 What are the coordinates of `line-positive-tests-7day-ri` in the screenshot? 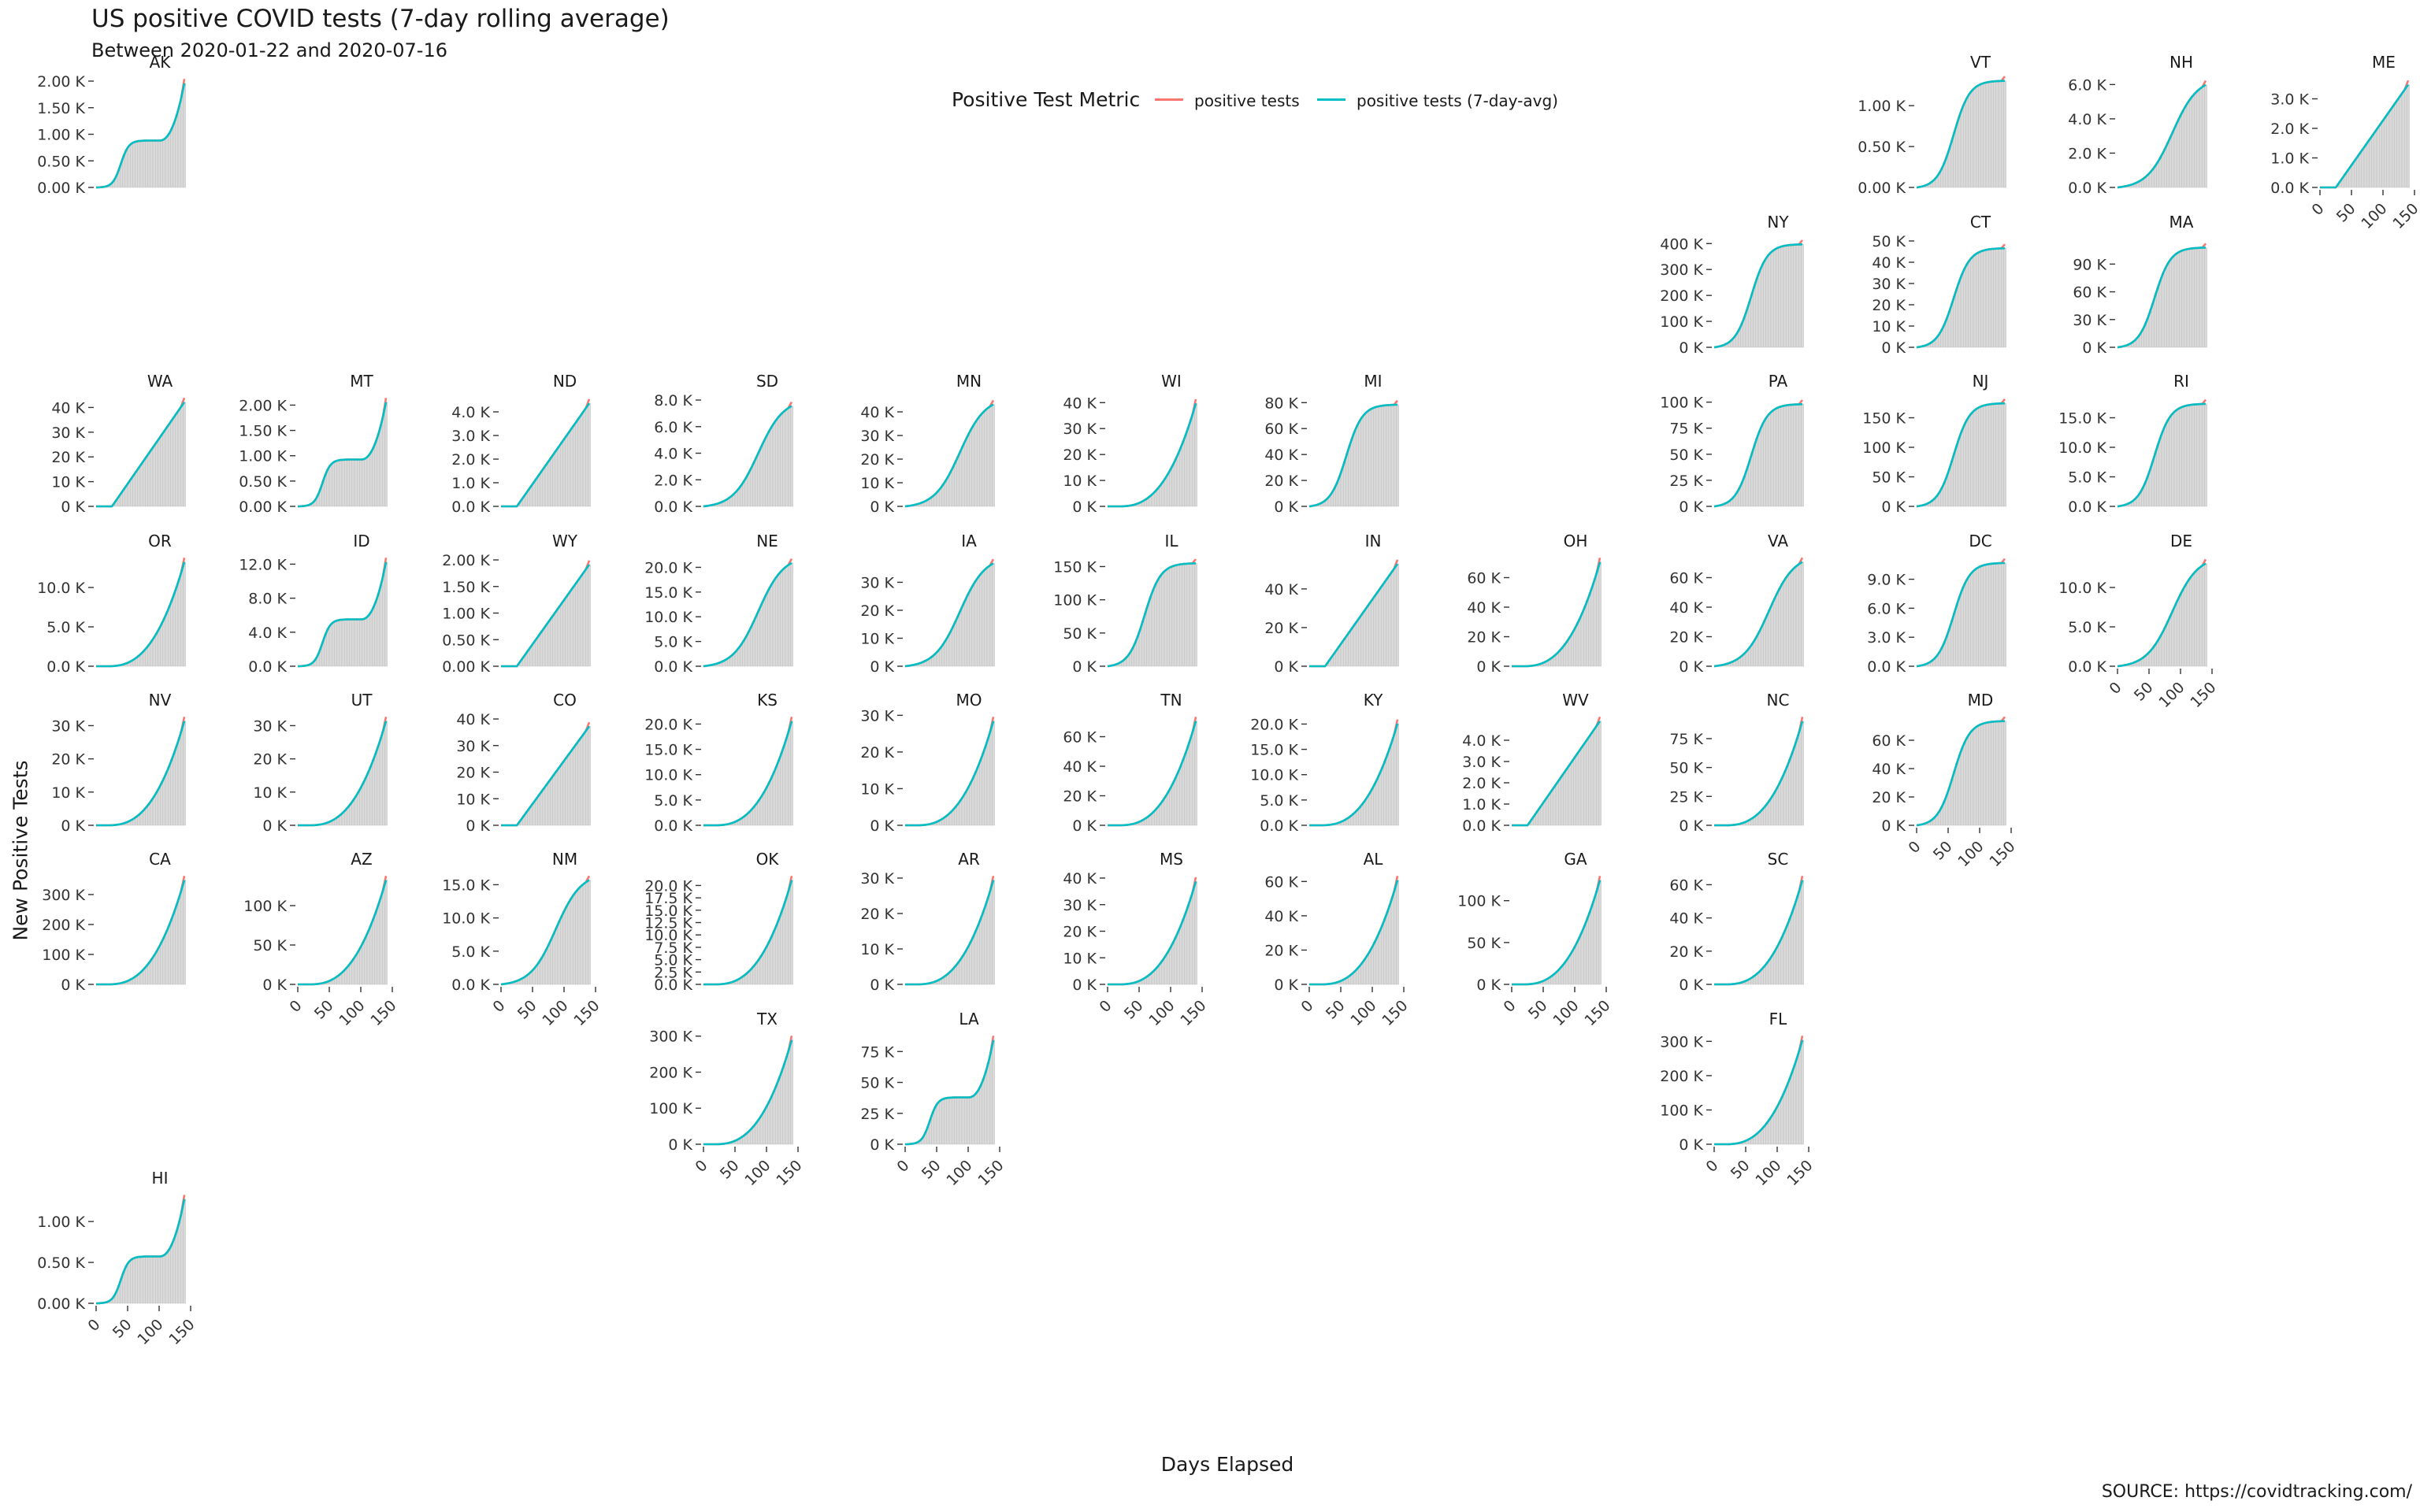 It's located at (2161, 455).